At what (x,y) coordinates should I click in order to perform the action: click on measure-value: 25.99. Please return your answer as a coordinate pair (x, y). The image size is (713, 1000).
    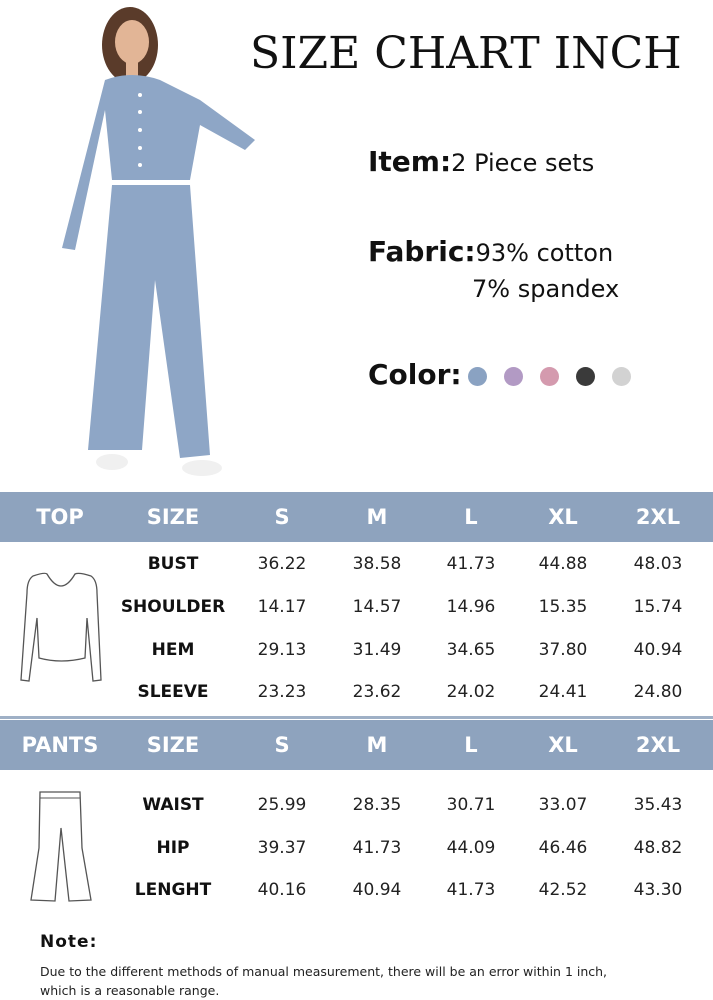
    Looking at the image, I should click on (282, 805).